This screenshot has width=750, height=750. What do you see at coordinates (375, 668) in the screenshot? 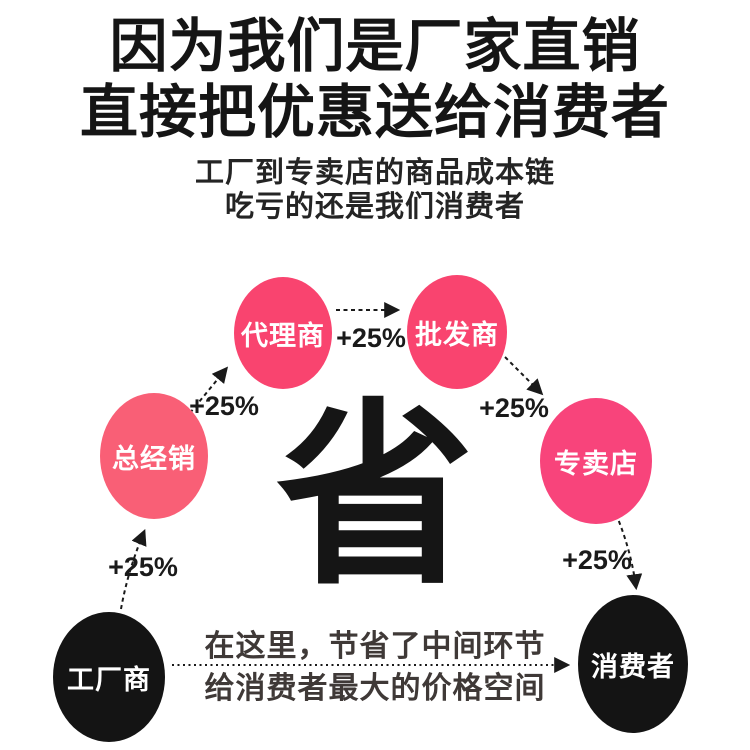
I see `footer-text: 在这里，节省了中间环节 给消费者最大的价格空间` at bounding box center [375, 668].